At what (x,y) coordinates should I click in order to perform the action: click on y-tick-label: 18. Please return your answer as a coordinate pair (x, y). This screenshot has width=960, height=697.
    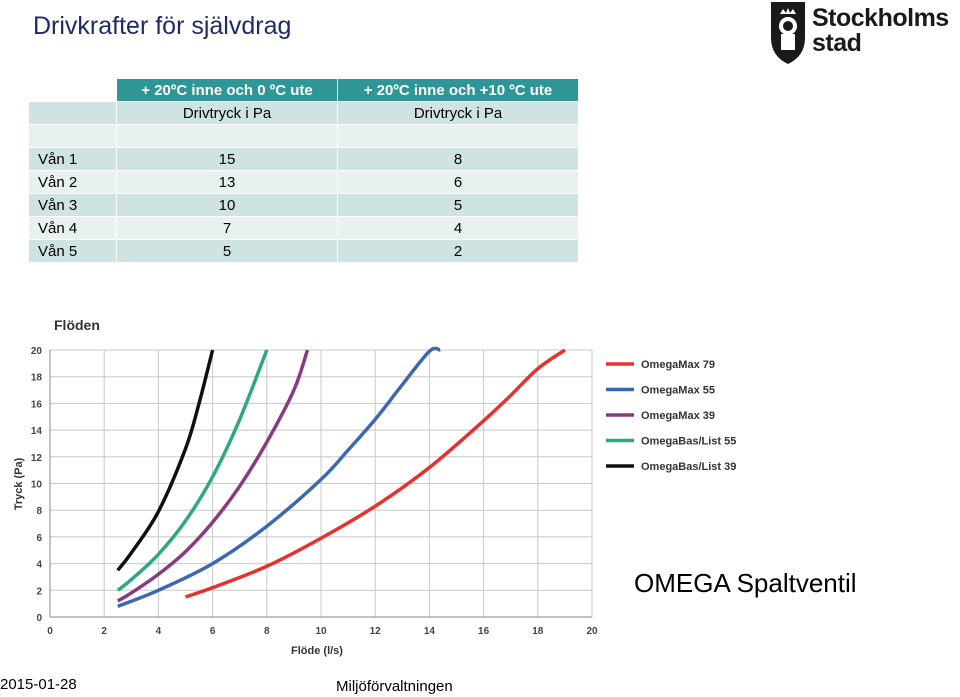
    Looking at the image, I should click on (37, 378).